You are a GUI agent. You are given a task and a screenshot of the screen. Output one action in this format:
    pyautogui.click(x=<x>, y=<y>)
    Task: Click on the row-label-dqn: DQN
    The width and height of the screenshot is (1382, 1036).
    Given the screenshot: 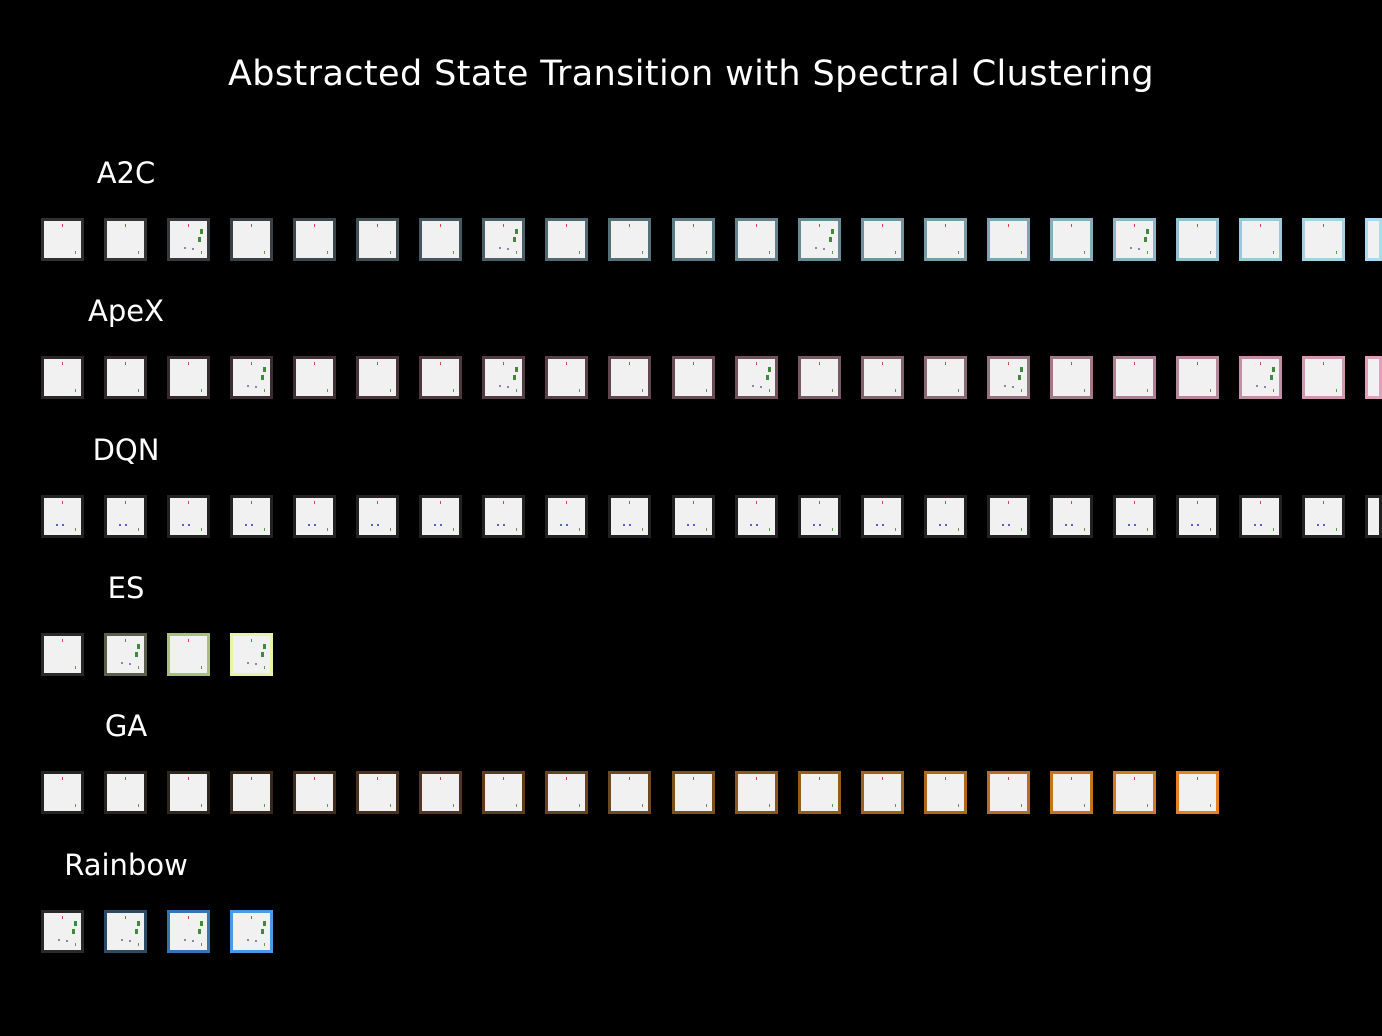 What is the action you would take?
    pyautogui.click(x=126, y=450)
    